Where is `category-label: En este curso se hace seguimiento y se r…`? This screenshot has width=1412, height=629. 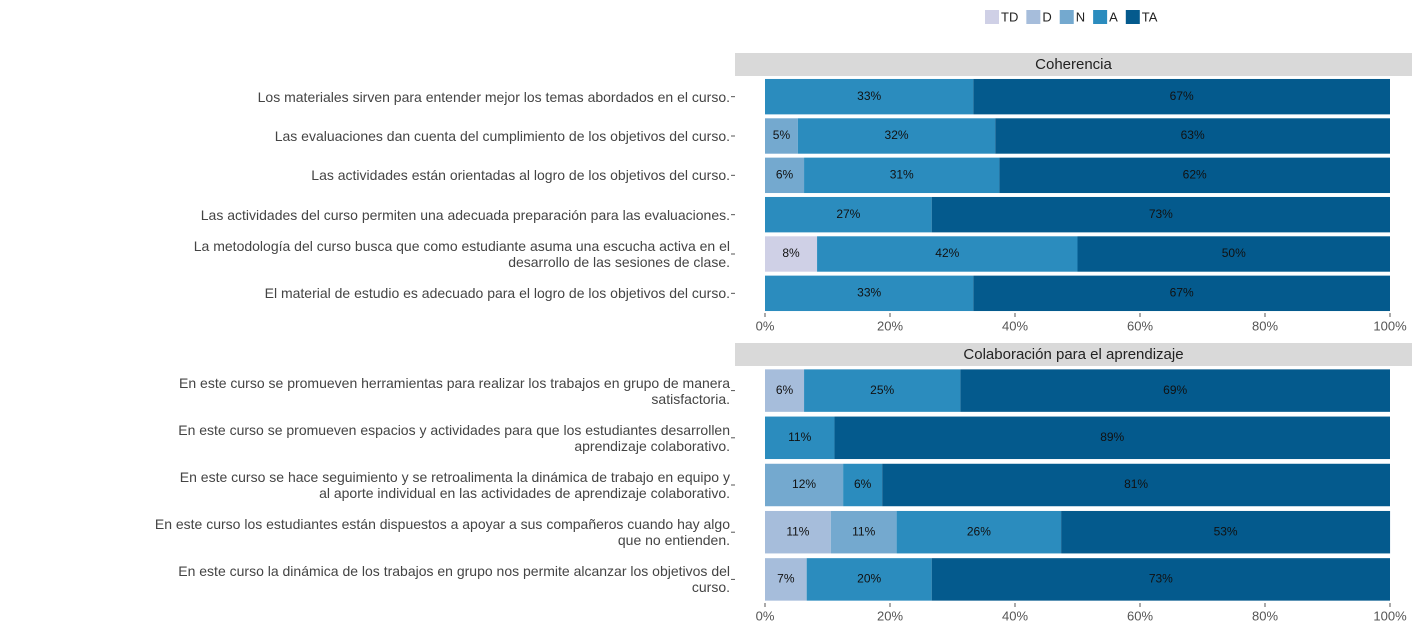
category-label: En este curso se hace seguimiento y se r… is located at coordinates (454, 485).